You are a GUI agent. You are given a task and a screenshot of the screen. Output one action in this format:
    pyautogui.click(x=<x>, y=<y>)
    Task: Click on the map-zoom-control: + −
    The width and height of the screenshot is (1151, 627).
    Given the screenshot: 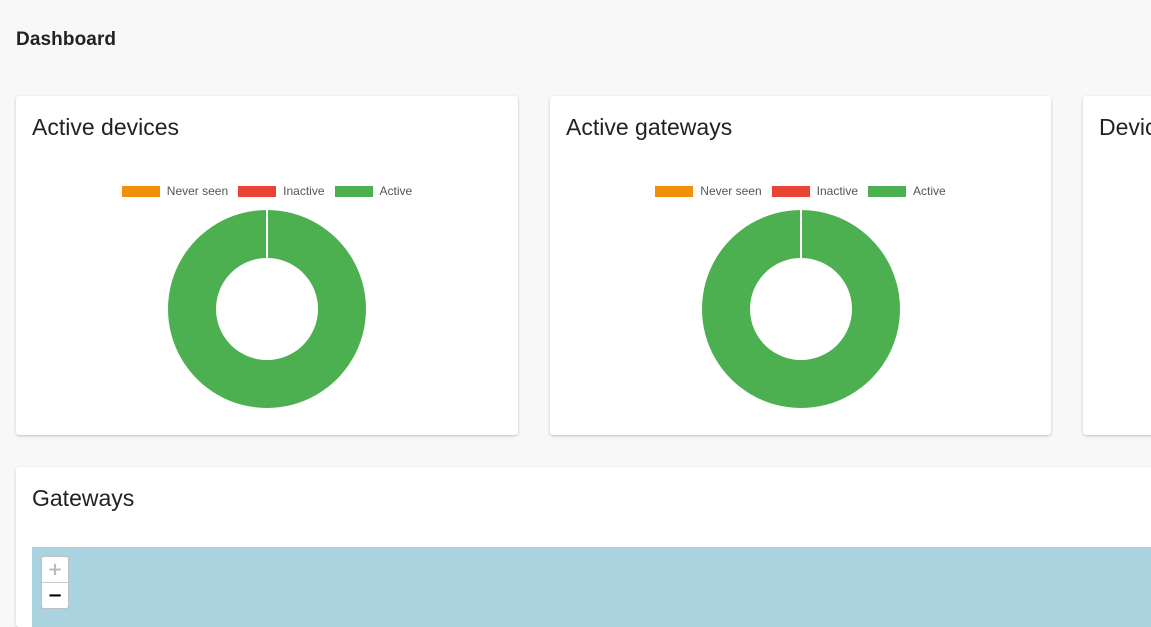 What is the action you would take?
    pyautogui.click(x=55, y=582)
    